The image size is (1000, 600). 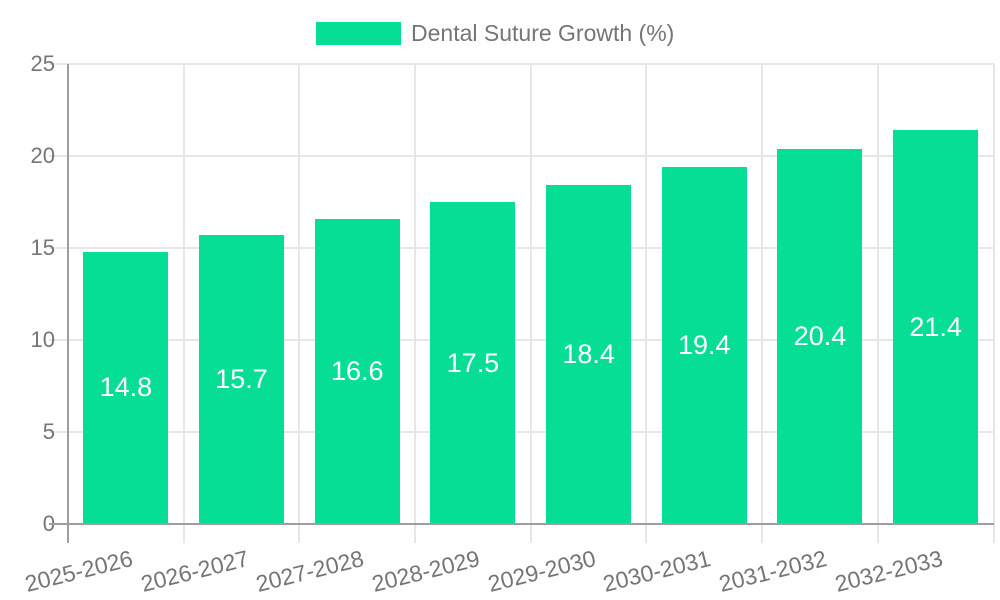 I want to click on bar-2031-2032: 20.4, so click(x=820, y=336).